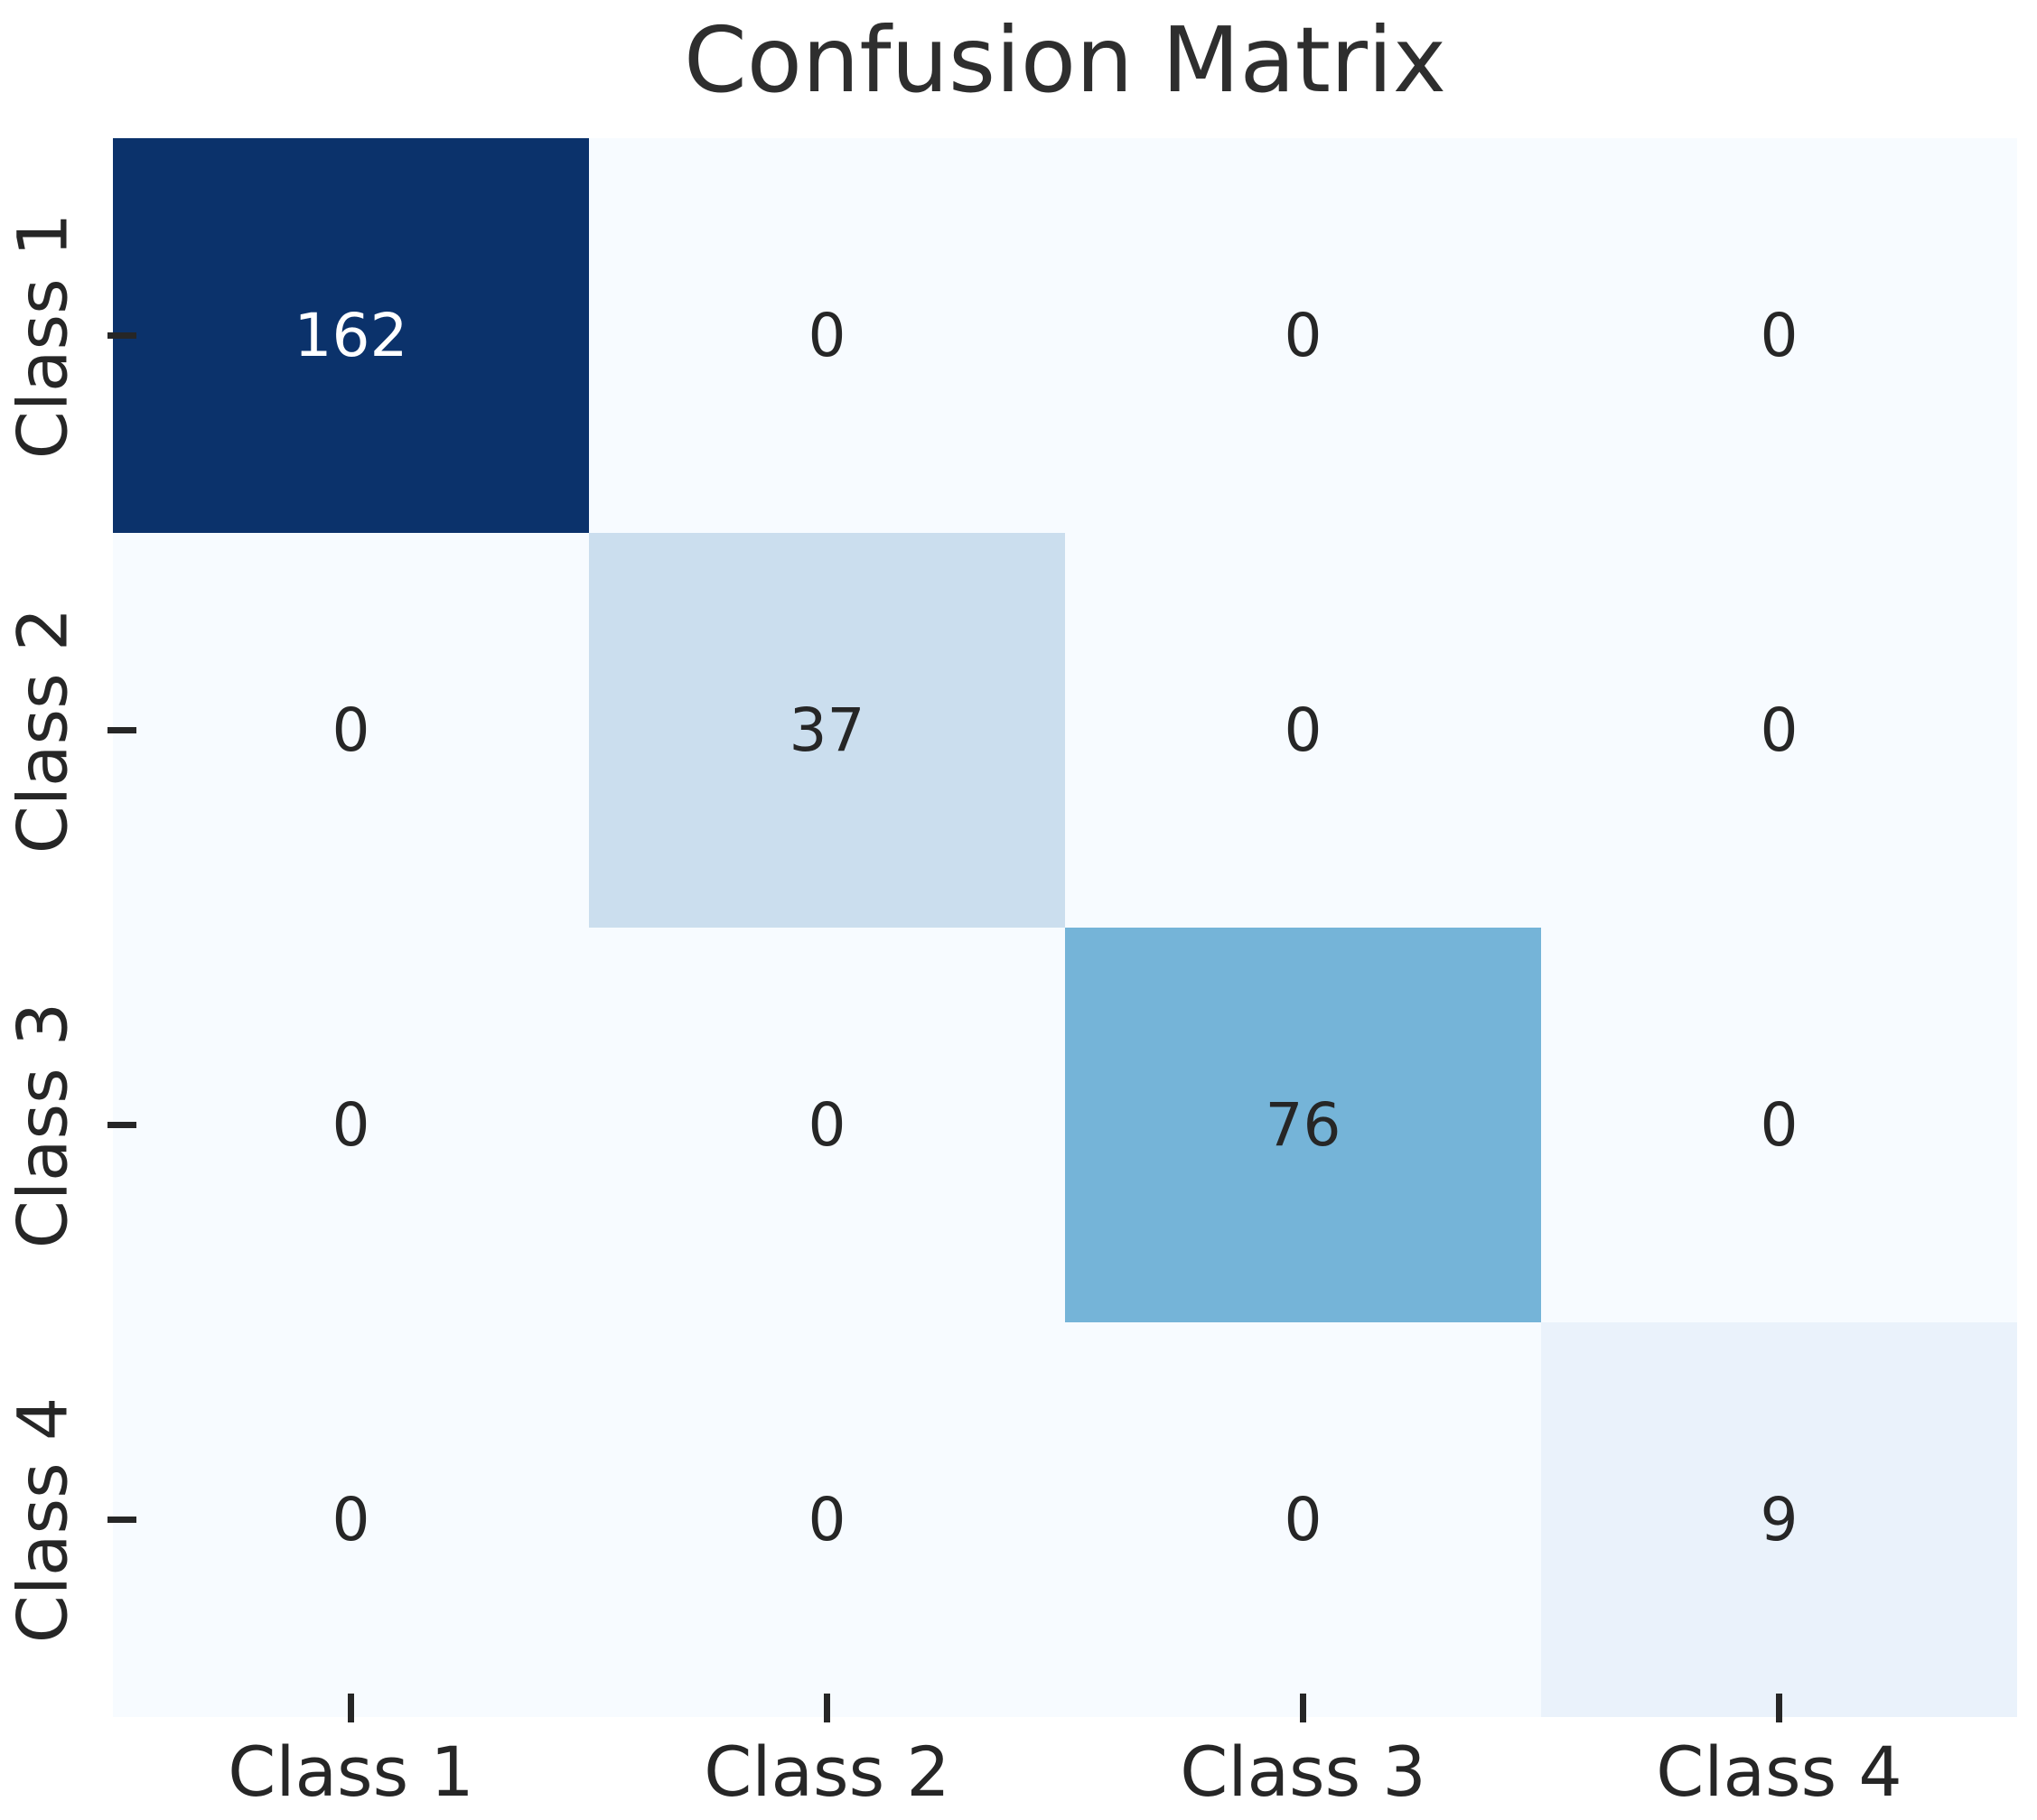 This screenshot has height=1820, width=2037. Describe the element at coordinates (42, 1125) in the screenshot. I see `y-tick-label: Class 3` at that location.